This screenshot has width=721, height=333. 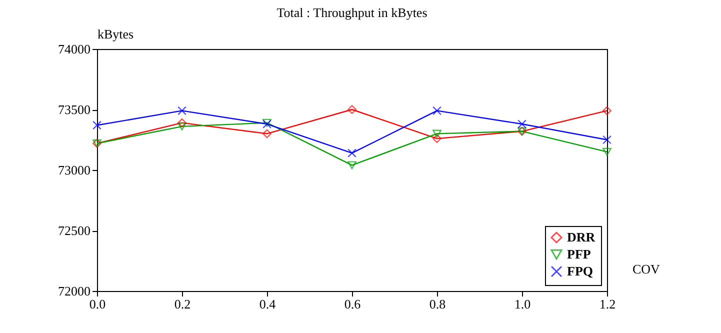 I want to click on x-tick-label: 0.6, so click(x=353, y=304).